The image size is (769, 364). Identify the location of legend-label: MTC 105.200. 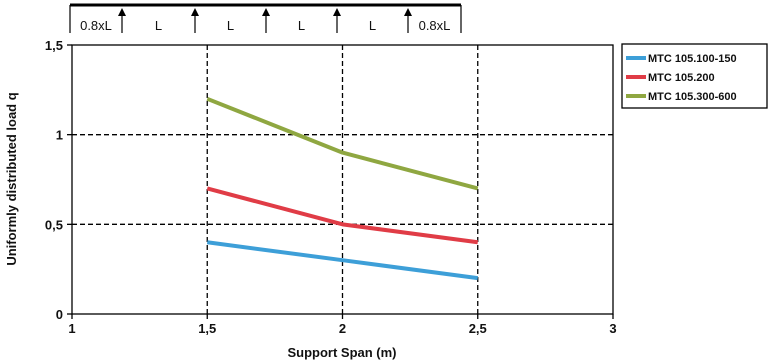
(681, 78).